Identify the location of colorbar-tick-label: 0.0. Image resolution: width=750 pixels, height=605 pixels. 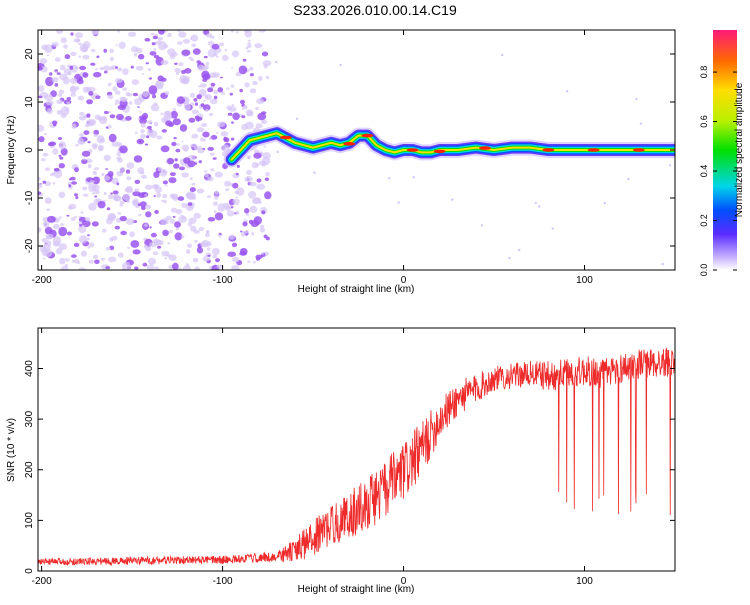
(704, 270).